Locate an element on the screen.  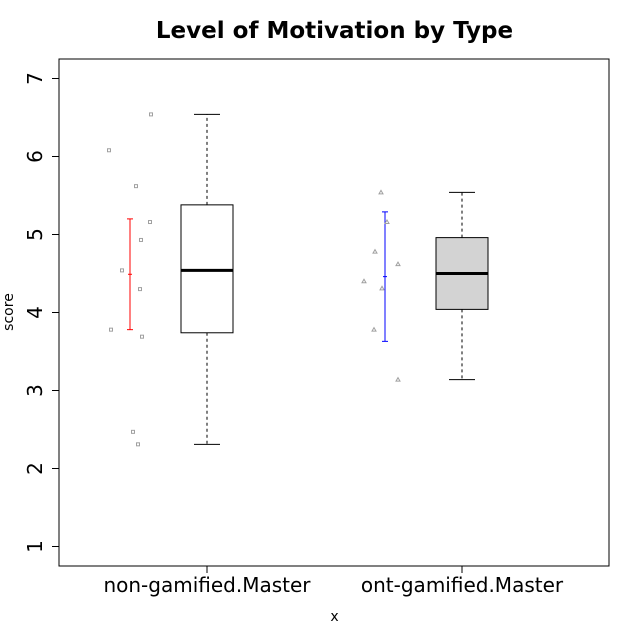
x-tick-label: ont-gamified.Master is located at coordinates (462, 585).